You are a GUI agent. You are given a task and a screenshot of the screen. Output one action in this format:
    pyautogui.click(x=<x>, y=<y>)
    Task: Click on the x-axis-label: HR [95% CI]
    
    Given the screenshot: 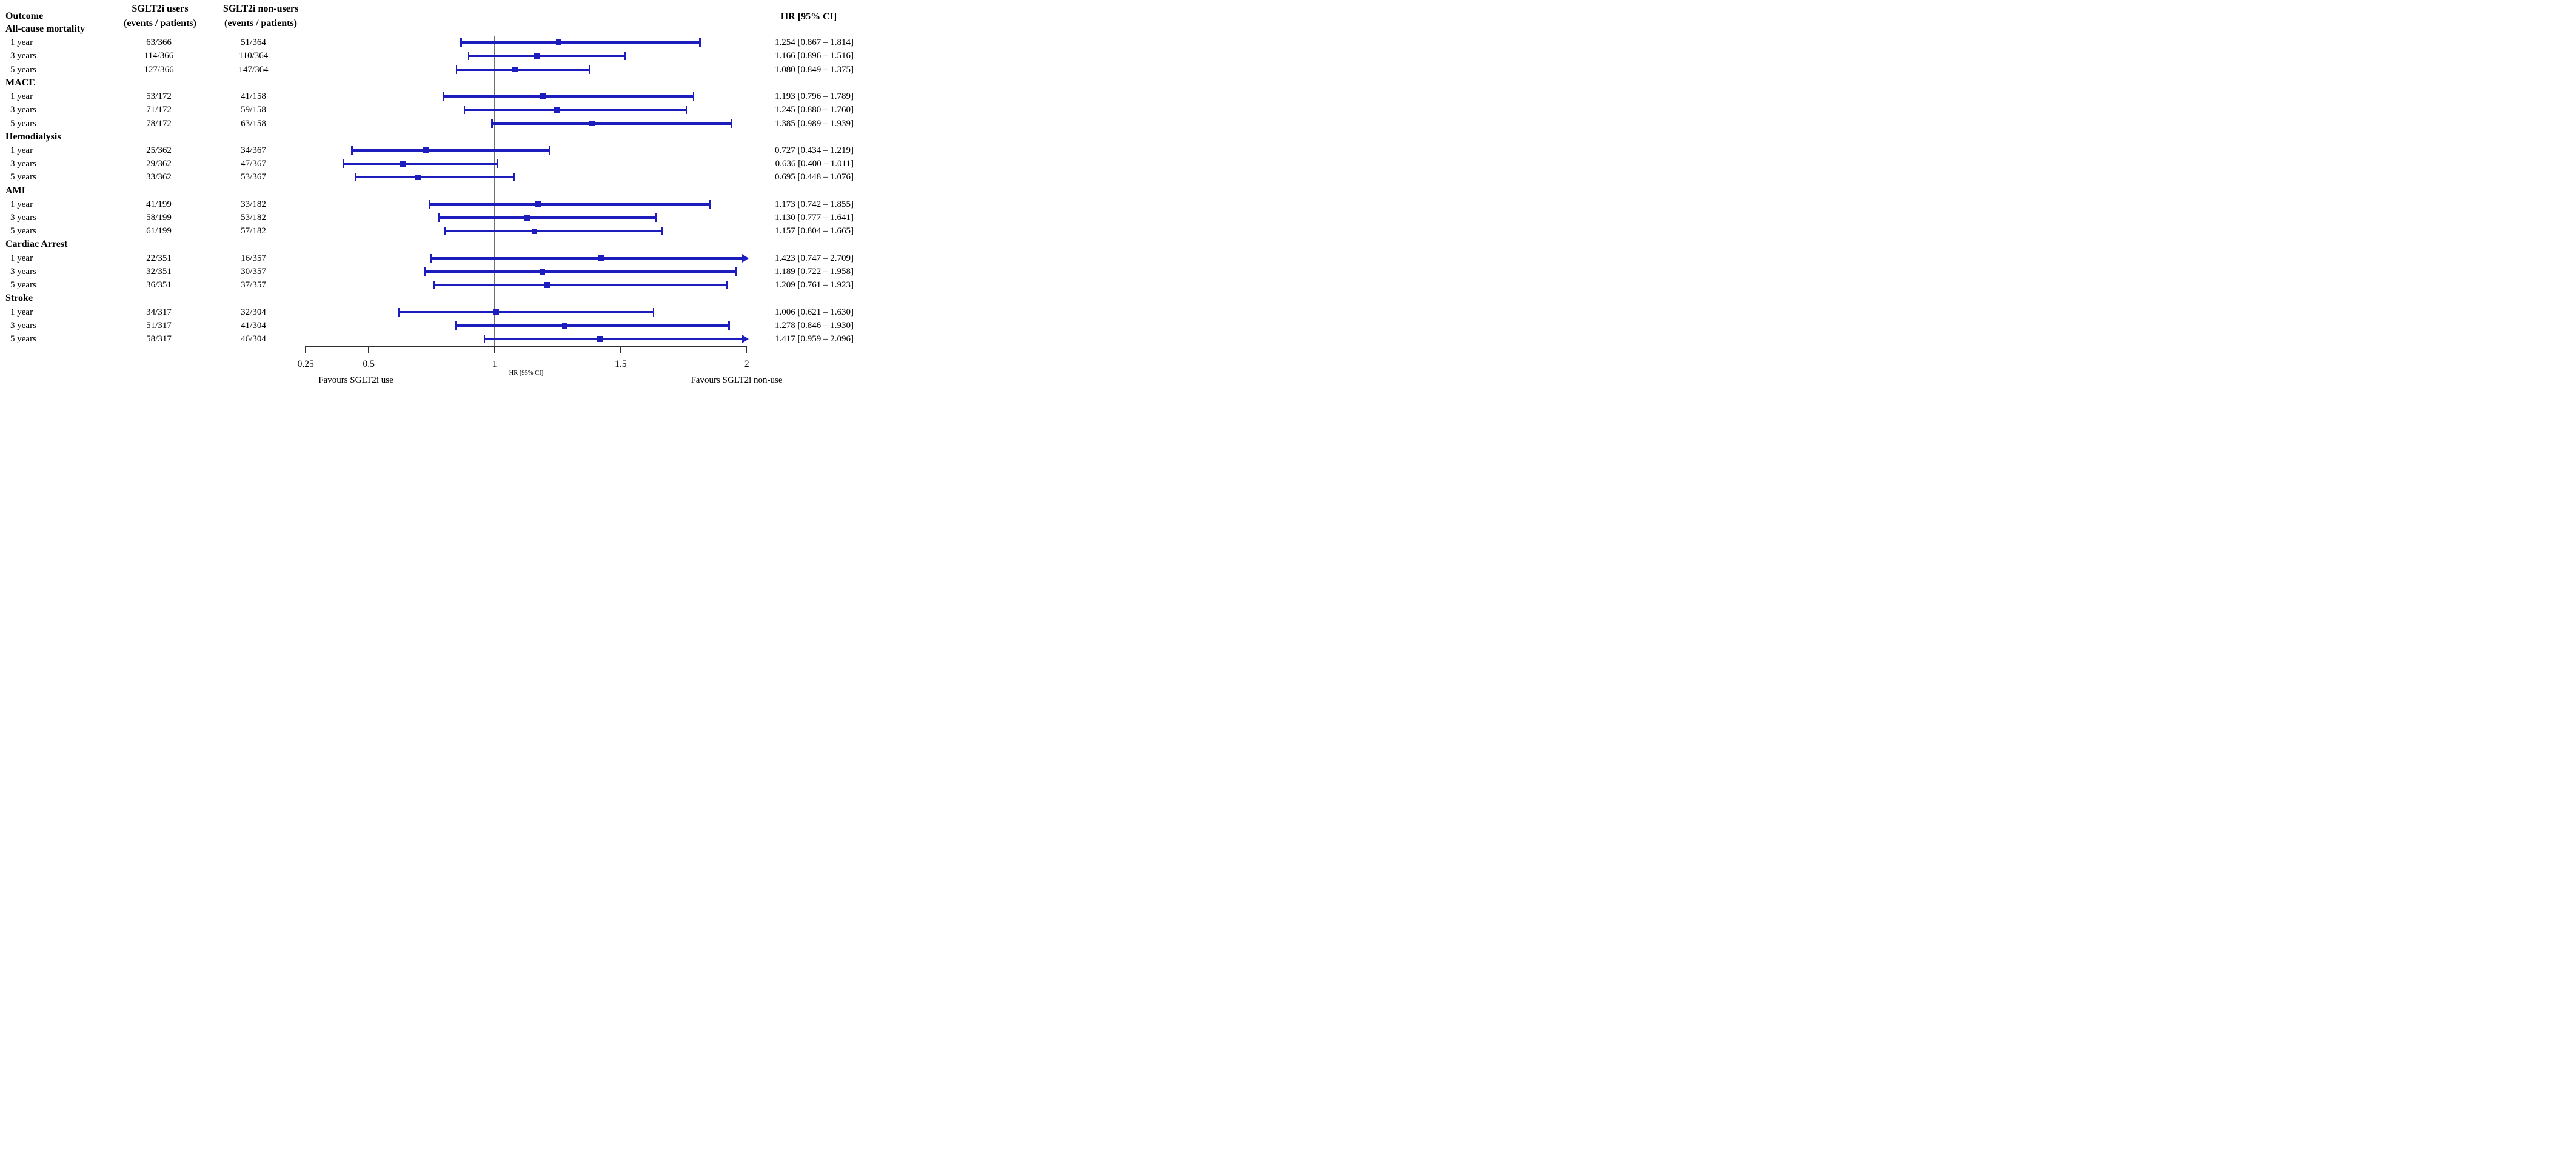 What is the action you would take?
    pyautogui.click(x=526, y=373)
    